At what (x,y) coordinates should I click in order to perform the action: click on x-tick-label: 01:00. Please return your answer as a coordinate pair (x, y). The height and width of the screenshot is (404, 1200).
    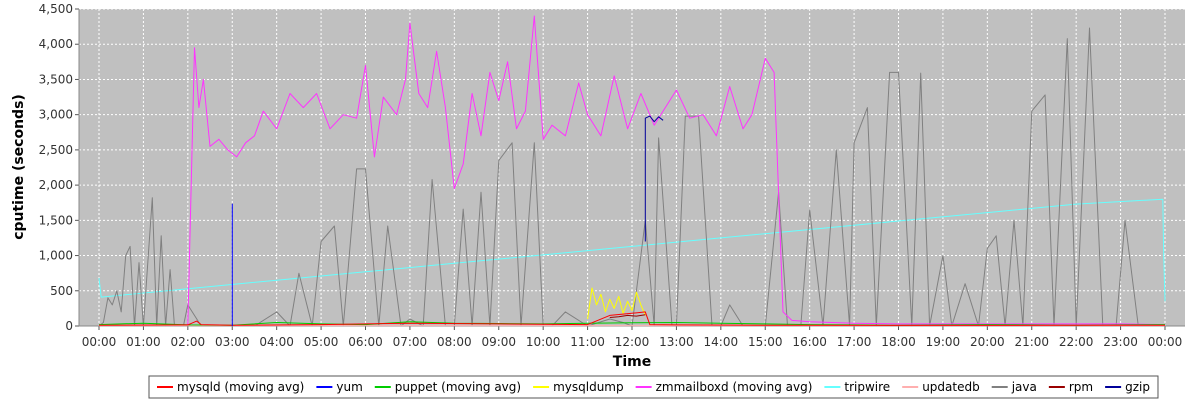
    Looking at the image, I should click on (143, 342).